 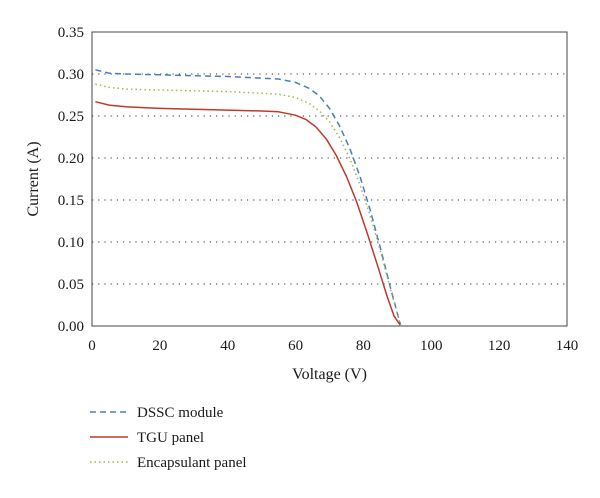 I want to click on y-tick-label: 0.35, so click(x=71, y=33).